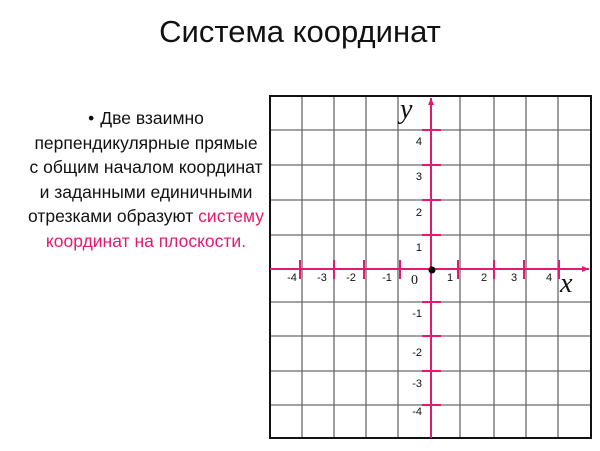 Image resolution: width=600 pixels, height=451 pixels. Describe the element at coordinates (585, 269) in the screenshot. I see `x-axis-arrow-icon` at that location.